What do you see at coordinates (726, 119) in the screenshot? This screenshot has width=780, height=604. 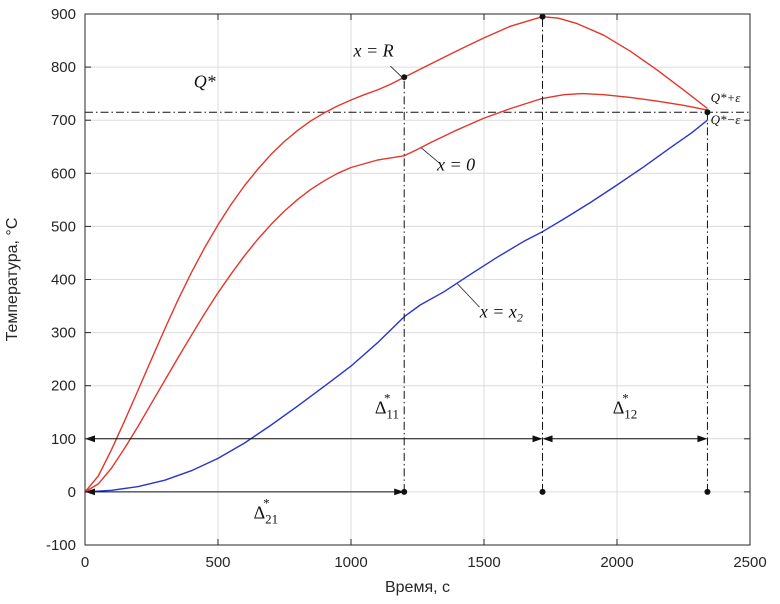 I see `epsilon-band-label: Q*−ε` at bounding box center [726, 119].